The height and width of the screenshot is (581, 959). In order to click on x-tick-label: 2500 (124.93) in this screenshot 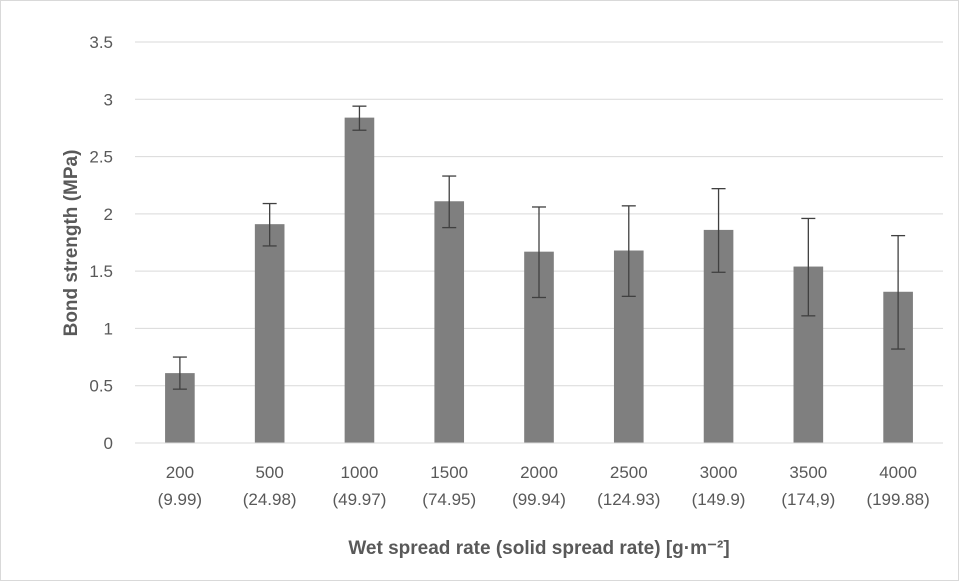, I will do `click(628, 486)`.